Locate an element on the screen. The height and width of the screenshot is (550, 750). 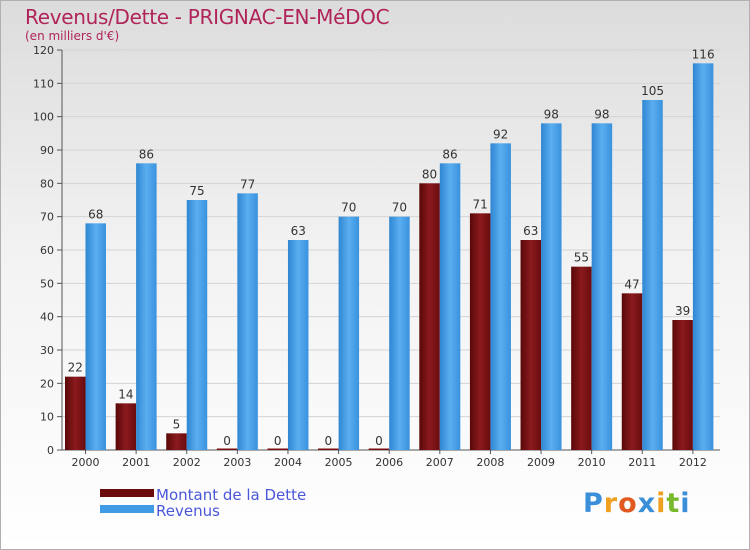
data-label-dette-2003: 0 is located at coordinates (227, 441).